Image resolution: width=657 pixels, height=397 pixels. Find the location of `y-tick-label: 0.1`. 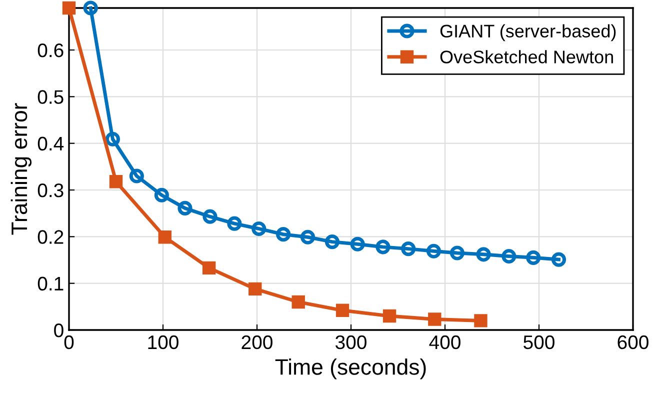

y-tick-label: 0.1 is located at coordinates (51, 283).